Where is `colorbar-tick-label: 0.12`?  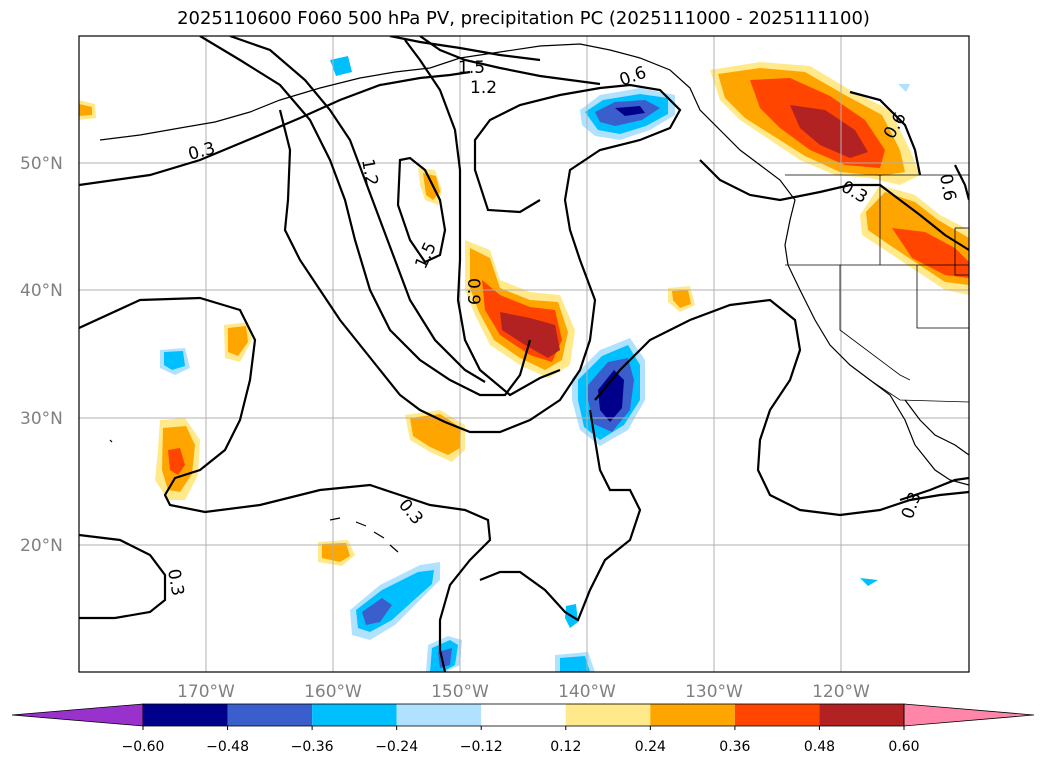
colorbar-tick-label: 0.12 is located at coordinates (565, 747).